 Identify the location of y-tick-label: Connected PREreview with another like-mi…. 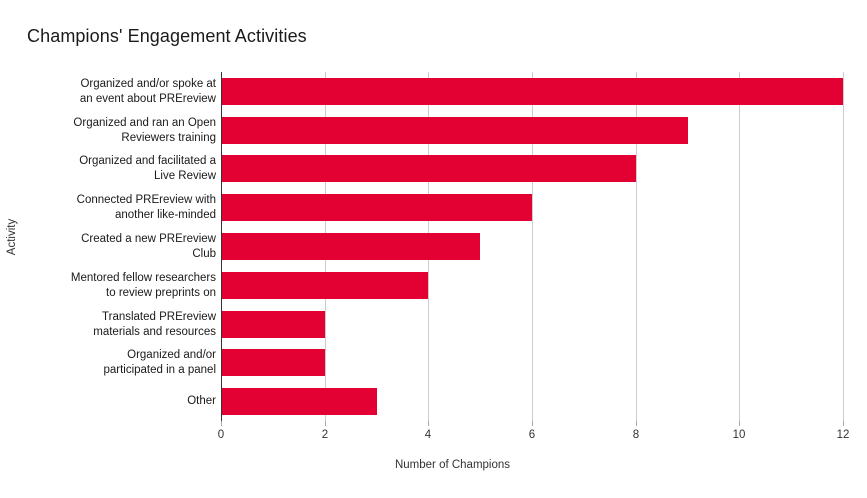
(146, 207).